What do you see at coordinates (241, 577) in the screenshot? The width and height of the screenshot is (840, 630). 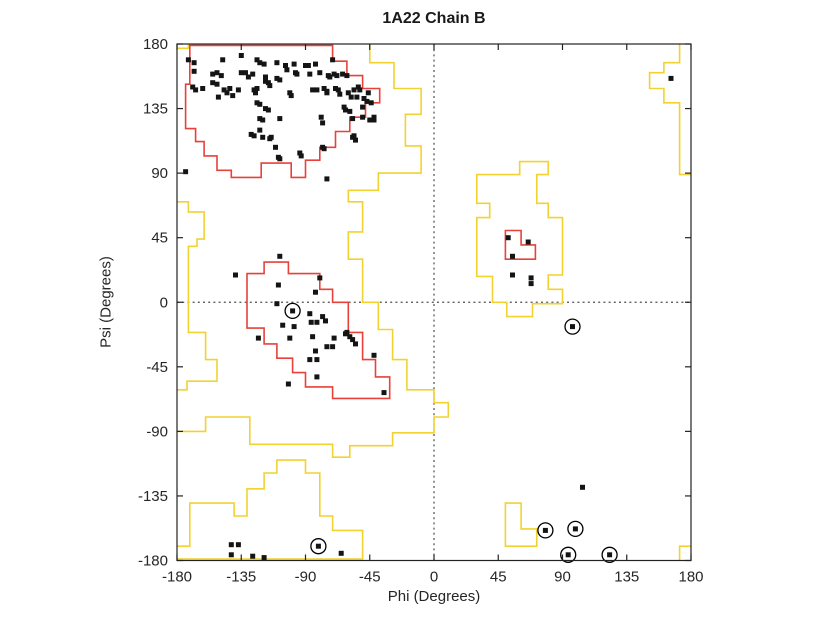 I see `x-tick-label: -135` at bounding box center [241, 577].